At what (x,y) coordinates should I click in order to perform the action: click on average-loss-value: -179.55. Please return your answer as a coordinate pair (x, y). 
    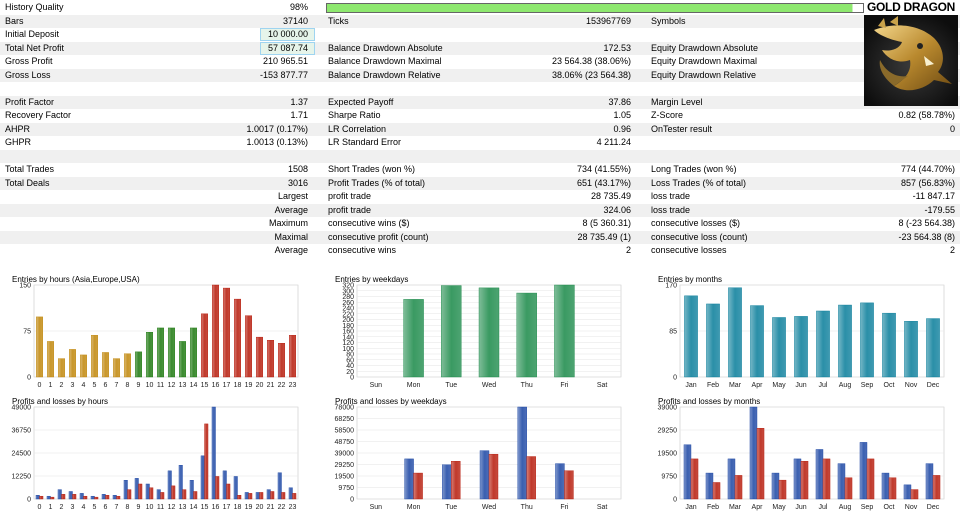
    Looking at the image, I should click on (939, 209).